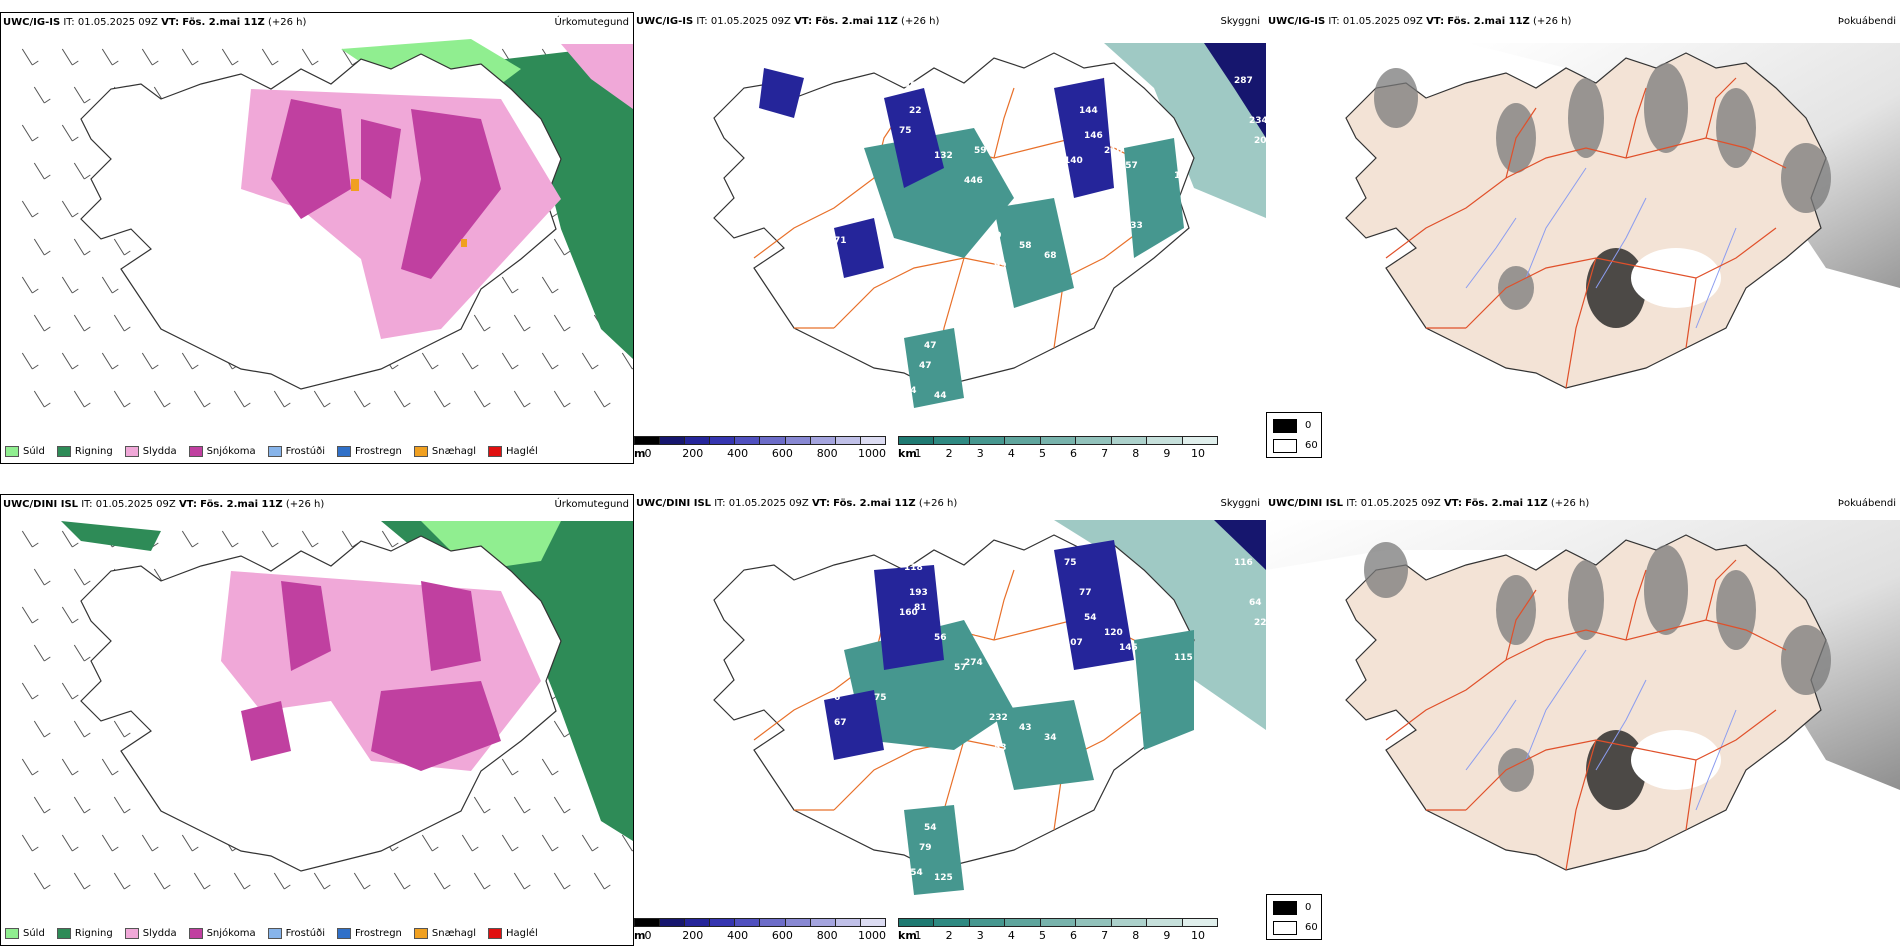 This screenshot has width=1900, height=950. What do you see at coordinates (1130, 708) in the screenshot?
I see `cloud-base-label: 93` at bounding box center [1130, 708].